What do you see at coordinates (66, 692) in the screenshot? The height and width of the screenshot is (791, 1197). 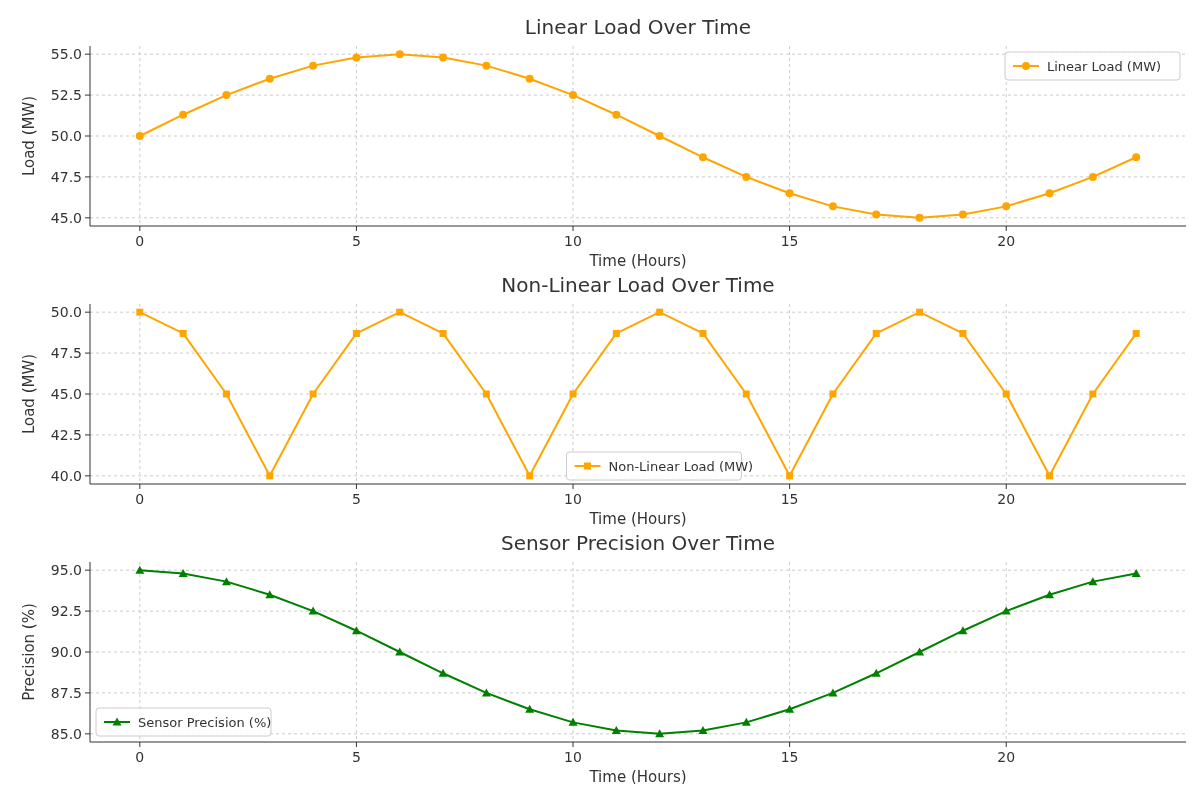 I see `y-tick-label: 87.5` at bounding box center [66, 692].